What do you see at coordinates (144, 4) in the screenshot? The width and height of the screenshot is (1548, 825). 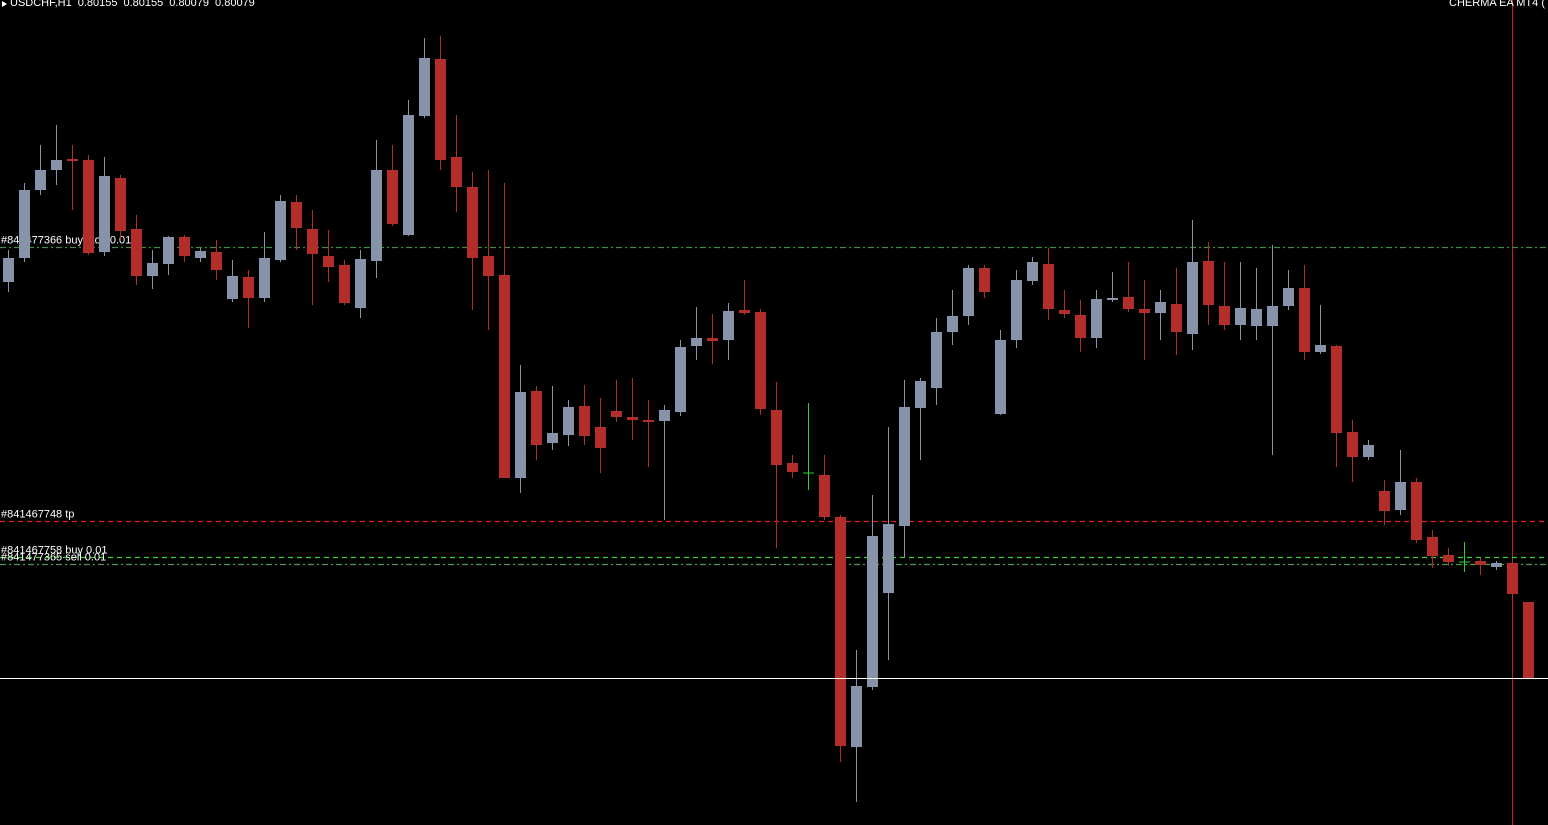 I see `header-high: 0.80155` at bounding box center [144, 4].